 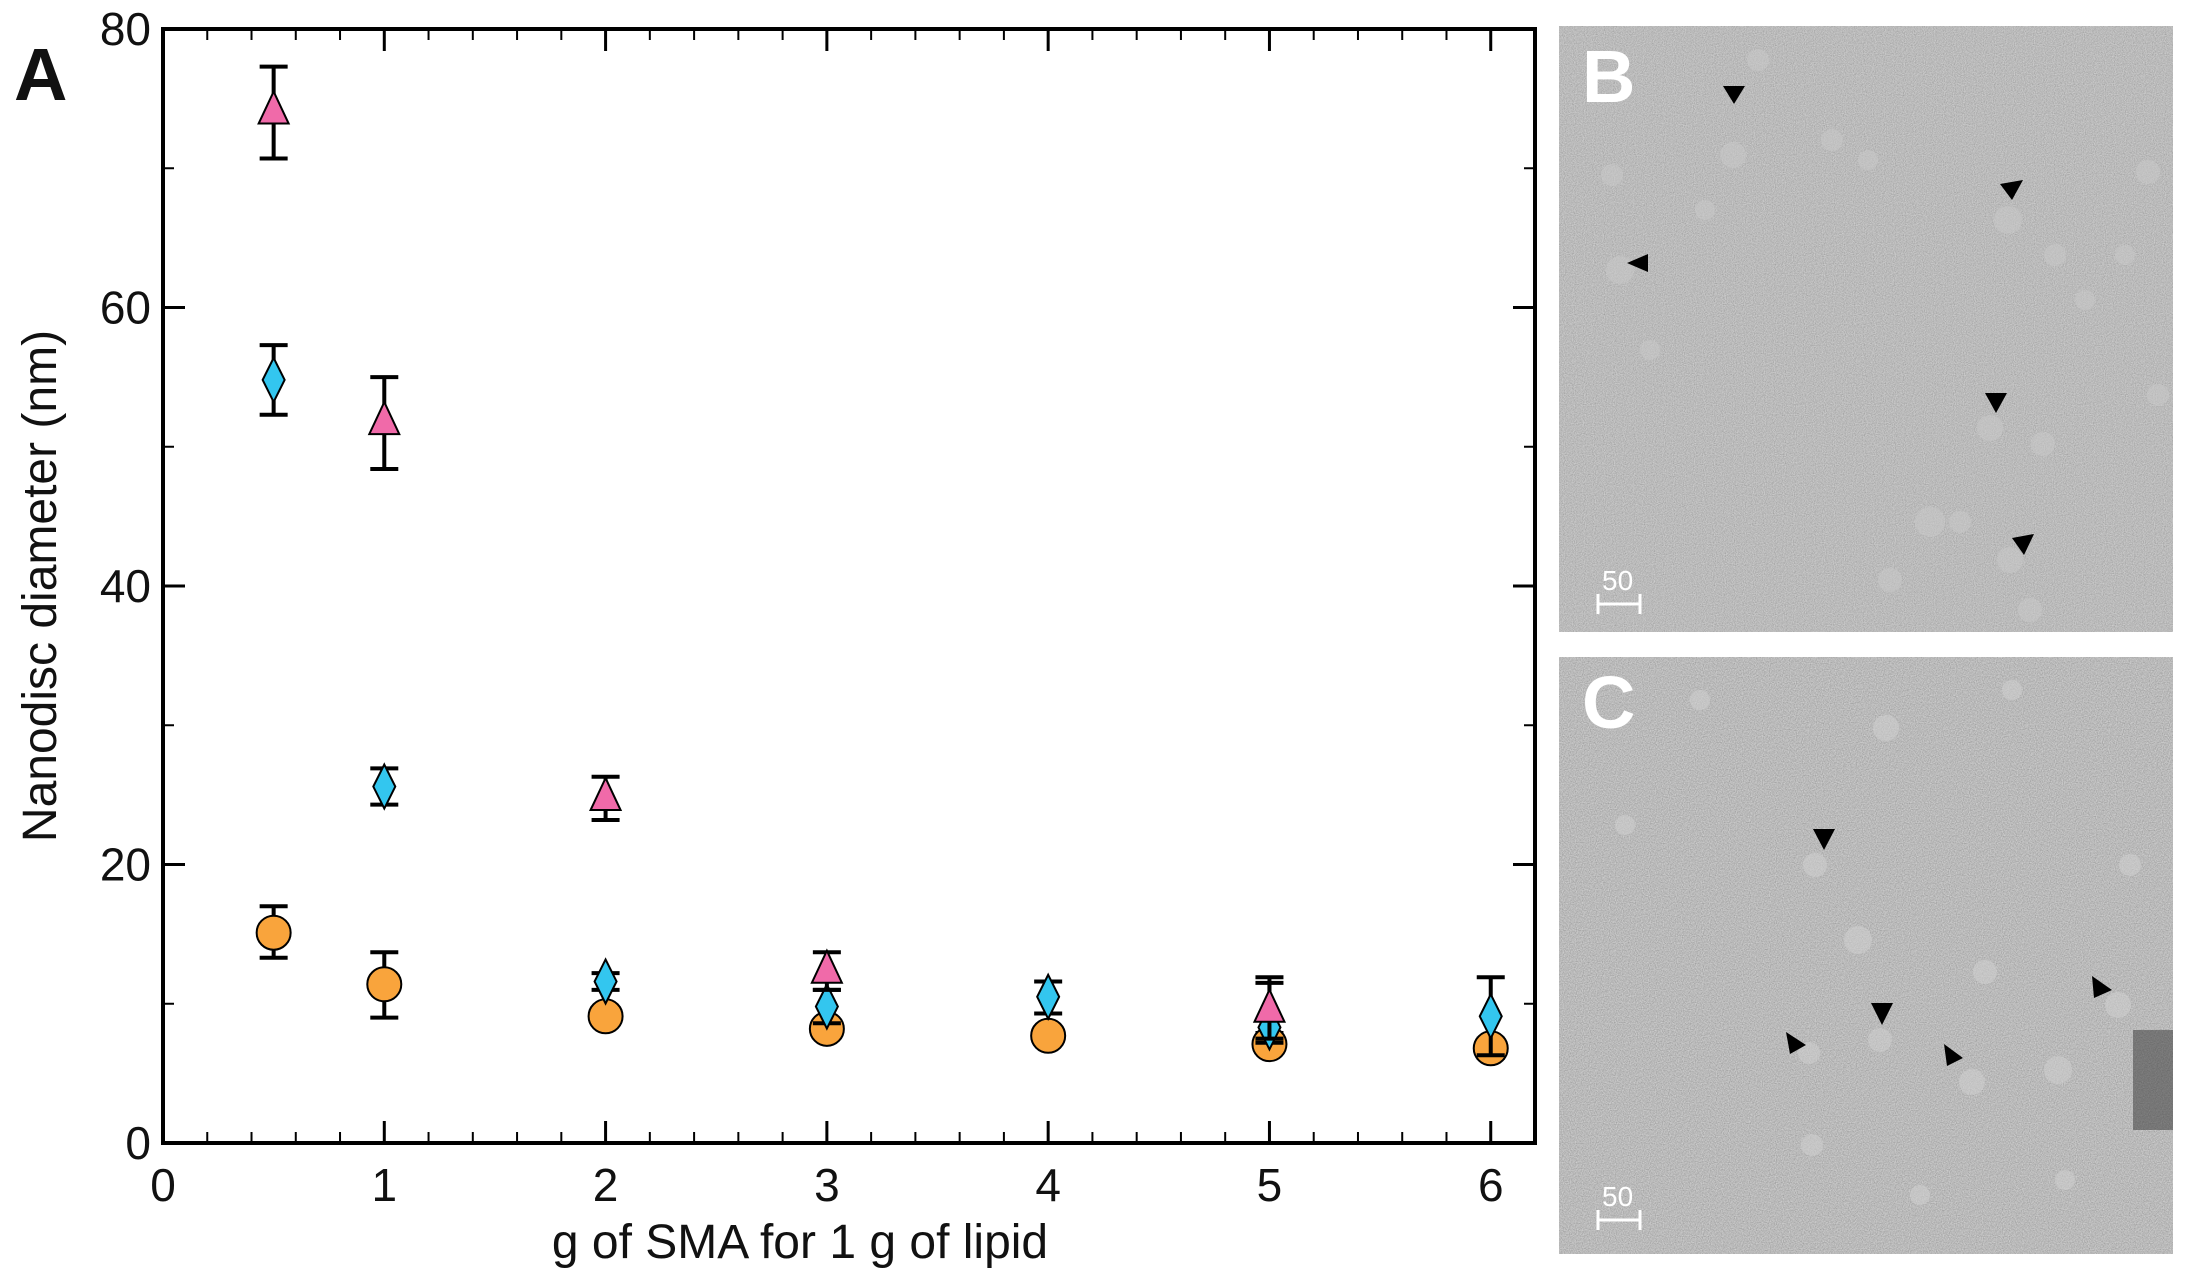 What do you see at coordinates (827, 1185) in the screenshot?
I see `x-tick-label: 3` at bounding box center [827, 1185].